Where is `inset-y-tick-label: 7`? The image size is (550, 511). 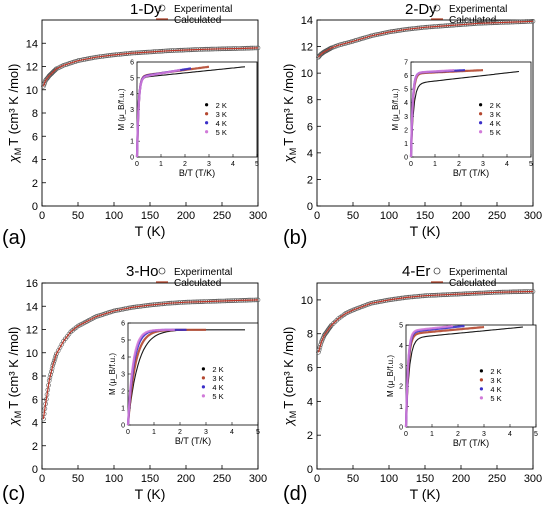 inset-y-tick-label: 7 is located at coordinates (406, 63).